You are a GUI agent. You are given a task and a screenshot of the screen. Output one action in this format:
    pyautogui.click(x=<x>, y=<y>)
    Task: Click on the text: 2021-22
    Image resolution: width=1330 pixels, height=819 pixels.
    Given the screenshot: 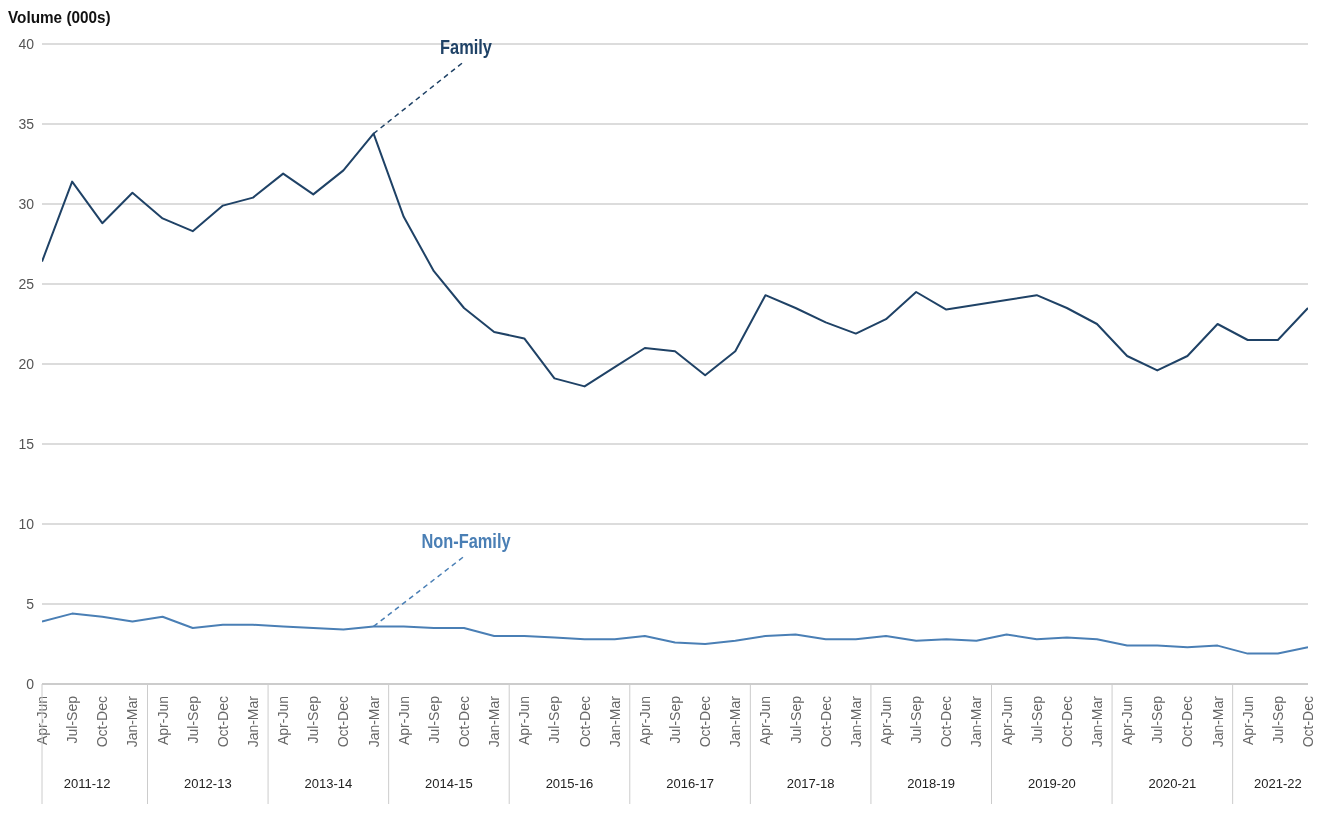 What is the action you would take?
    pyautogui.click(x=1278, y=783)
    